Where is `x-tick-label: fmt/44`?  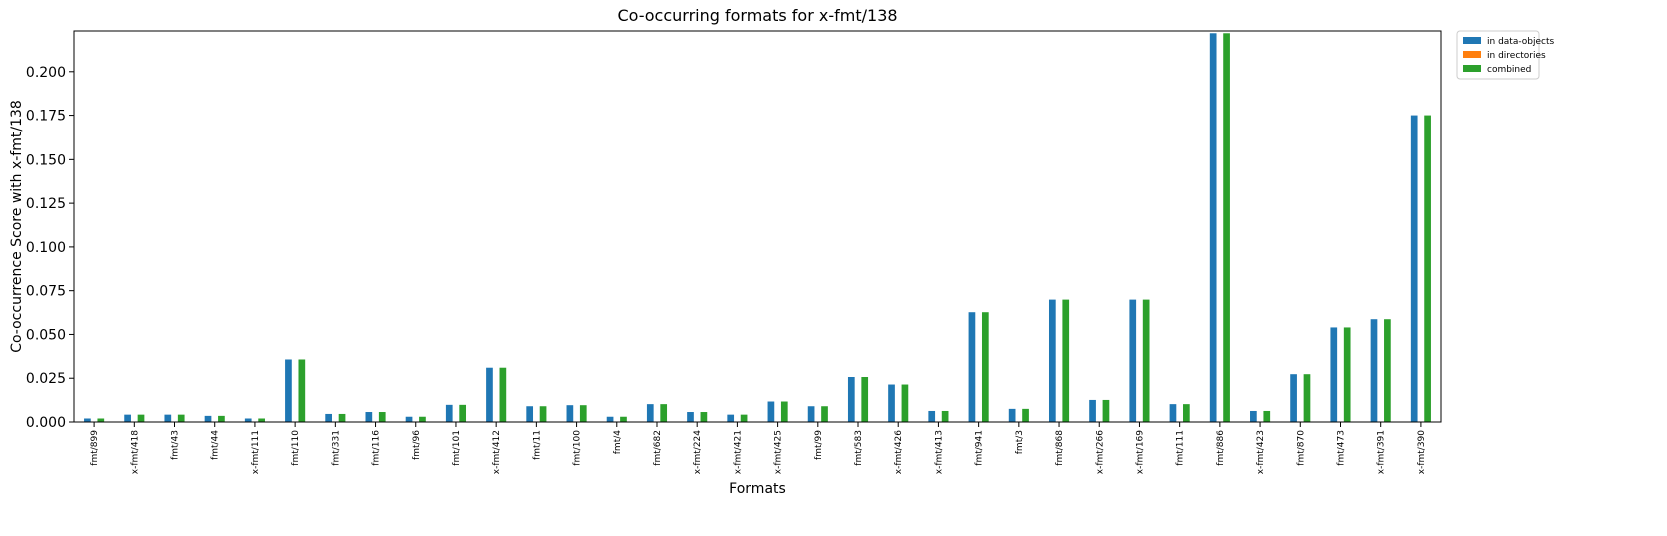
x-tick-label: fmt/44 is located at coordinates (216, 445).